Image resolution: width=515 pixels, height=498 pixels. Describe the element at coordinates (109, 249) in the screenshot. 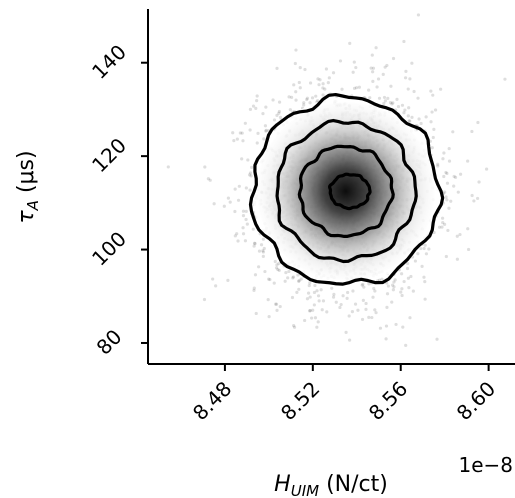

I see `y-tick-label: 100` at that location.